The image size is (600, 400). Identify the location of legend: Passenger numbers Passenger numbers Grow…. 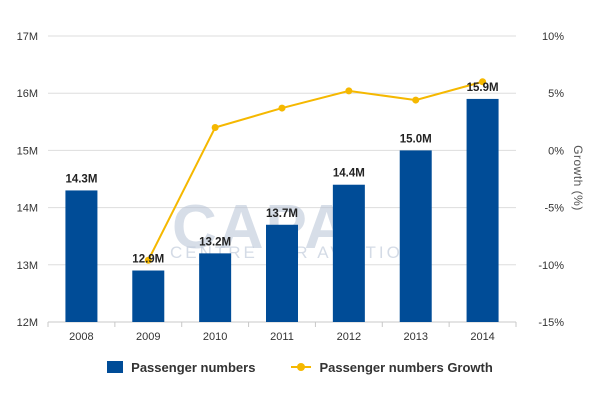
(300, 367).